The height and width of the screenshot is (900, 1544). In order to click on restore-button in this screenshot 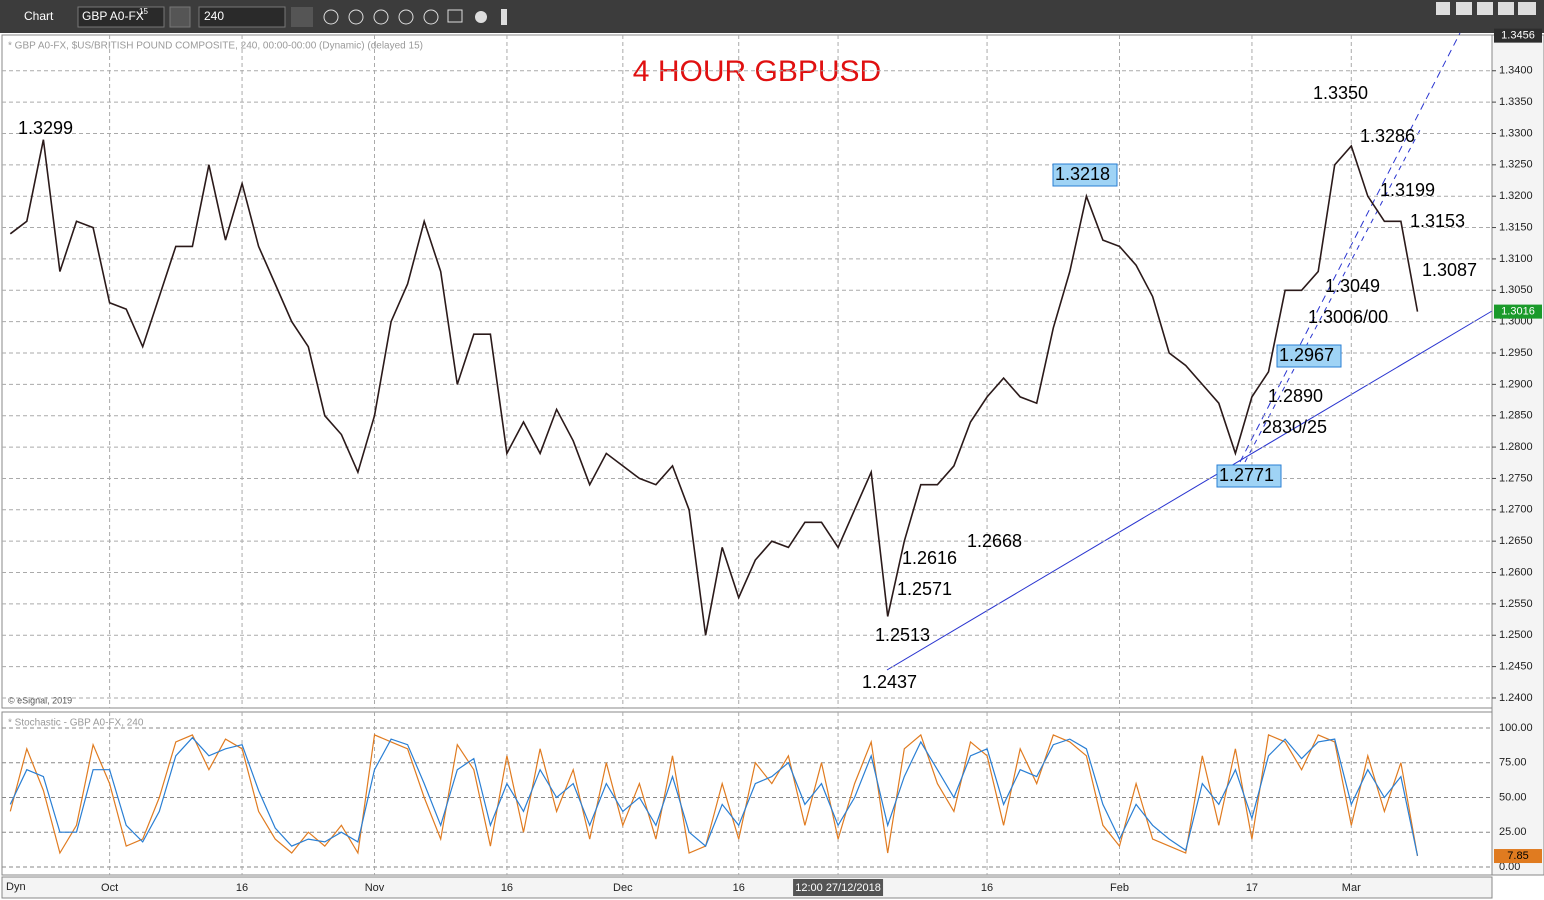, I will do `click(1485, 8)`.